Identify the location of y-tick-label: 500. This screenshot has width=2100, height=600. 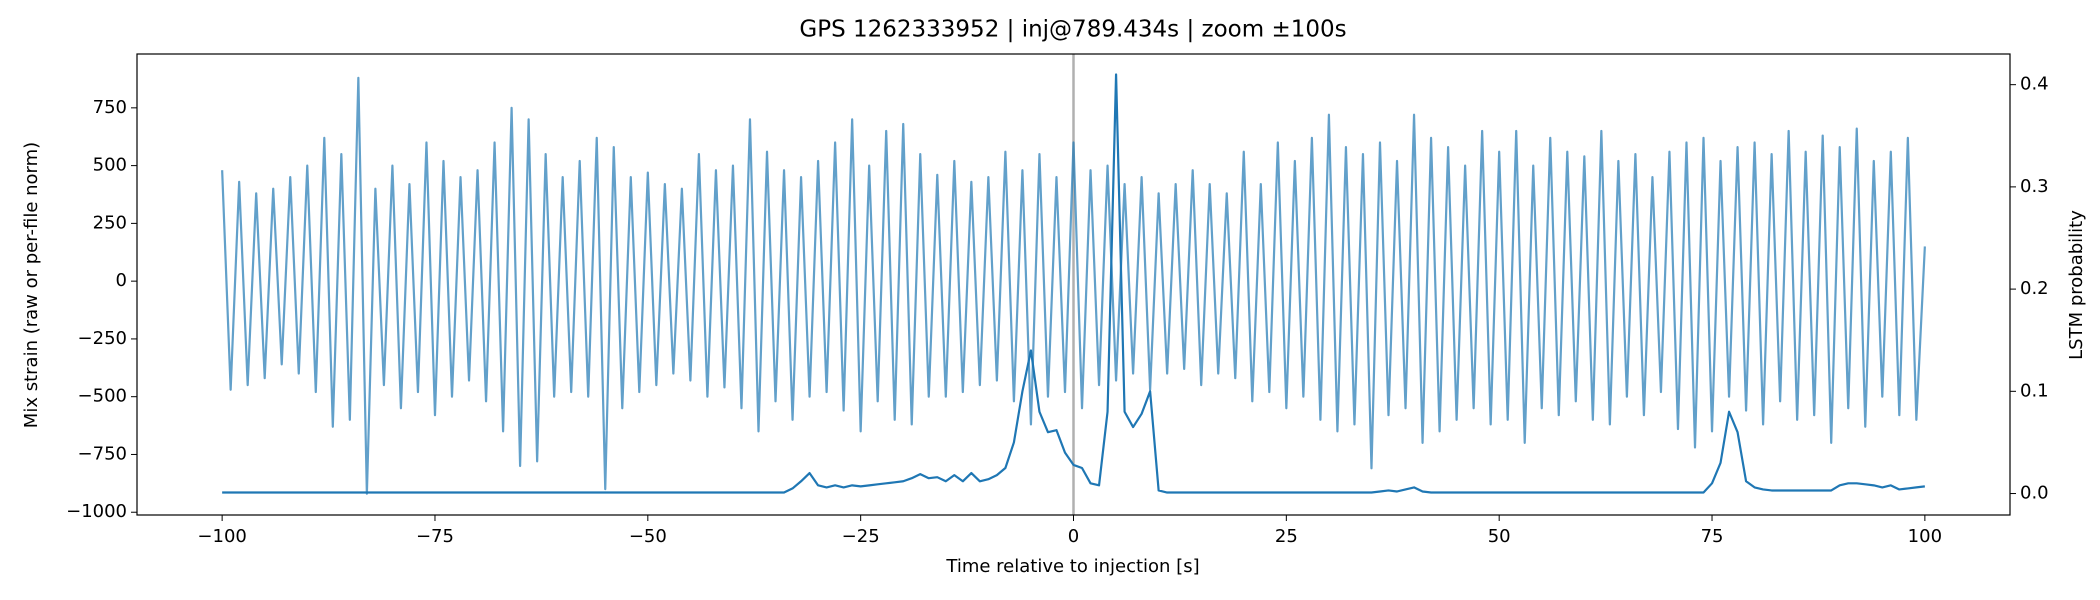
(110, 165).